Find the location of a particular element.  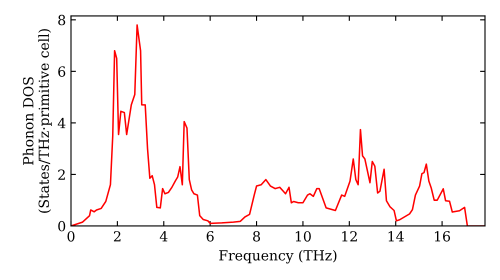

x-tick-label: 12 is located at coordinates (349, 236).